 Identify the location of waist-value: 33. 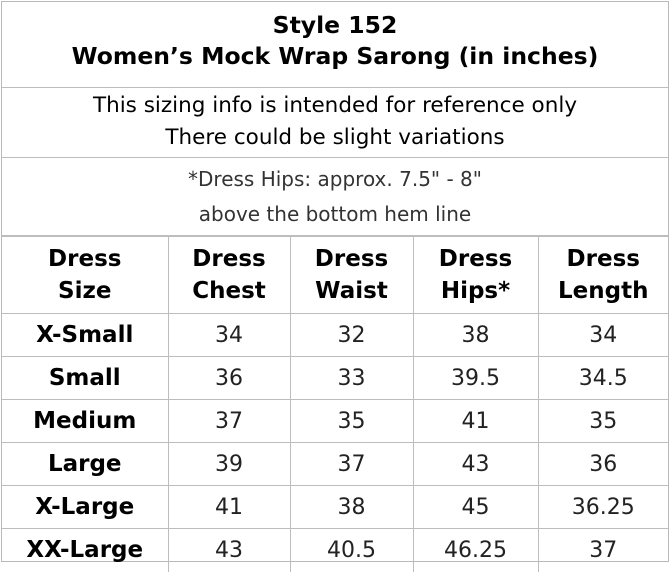
(351, 378).